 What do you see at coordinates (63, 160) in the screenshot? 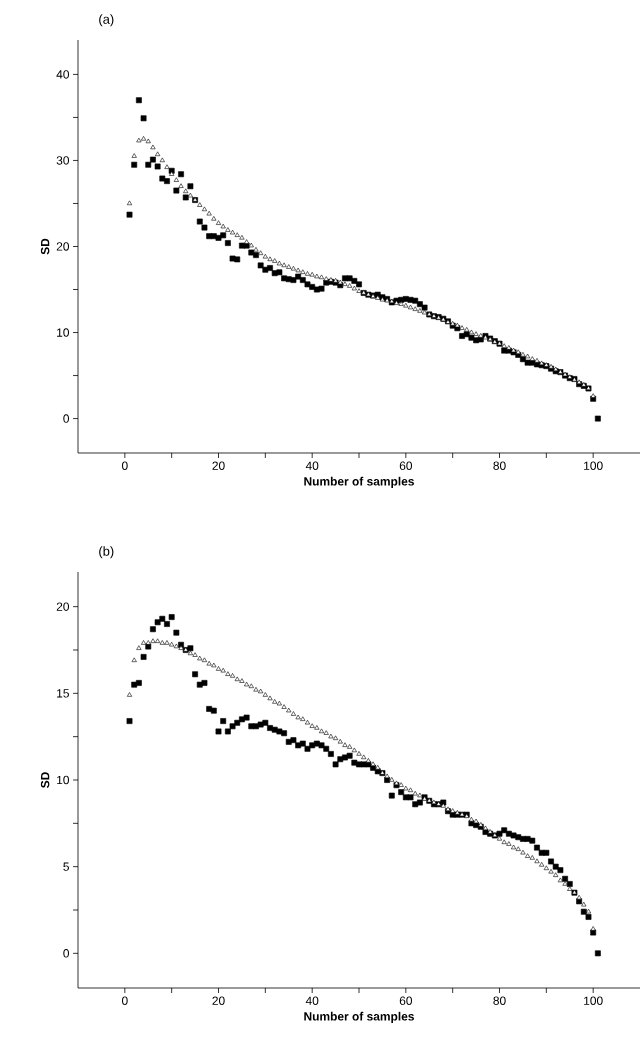
I see `y-tick-label: 30` at bounding box center [63, 160].